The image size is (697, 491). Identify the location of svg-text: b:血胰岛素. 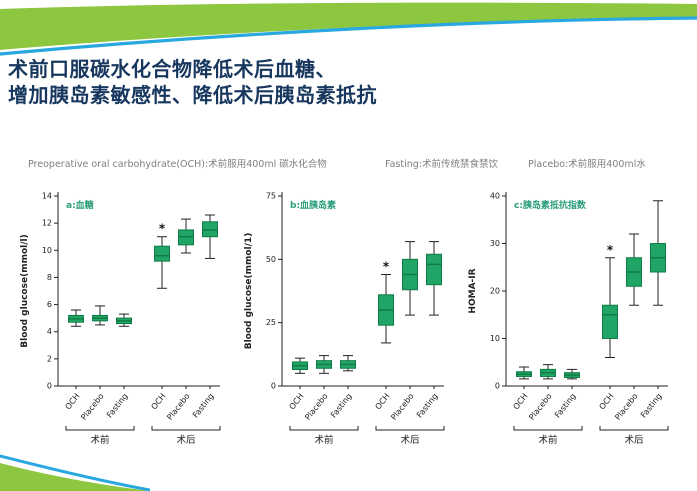
(313, 205).